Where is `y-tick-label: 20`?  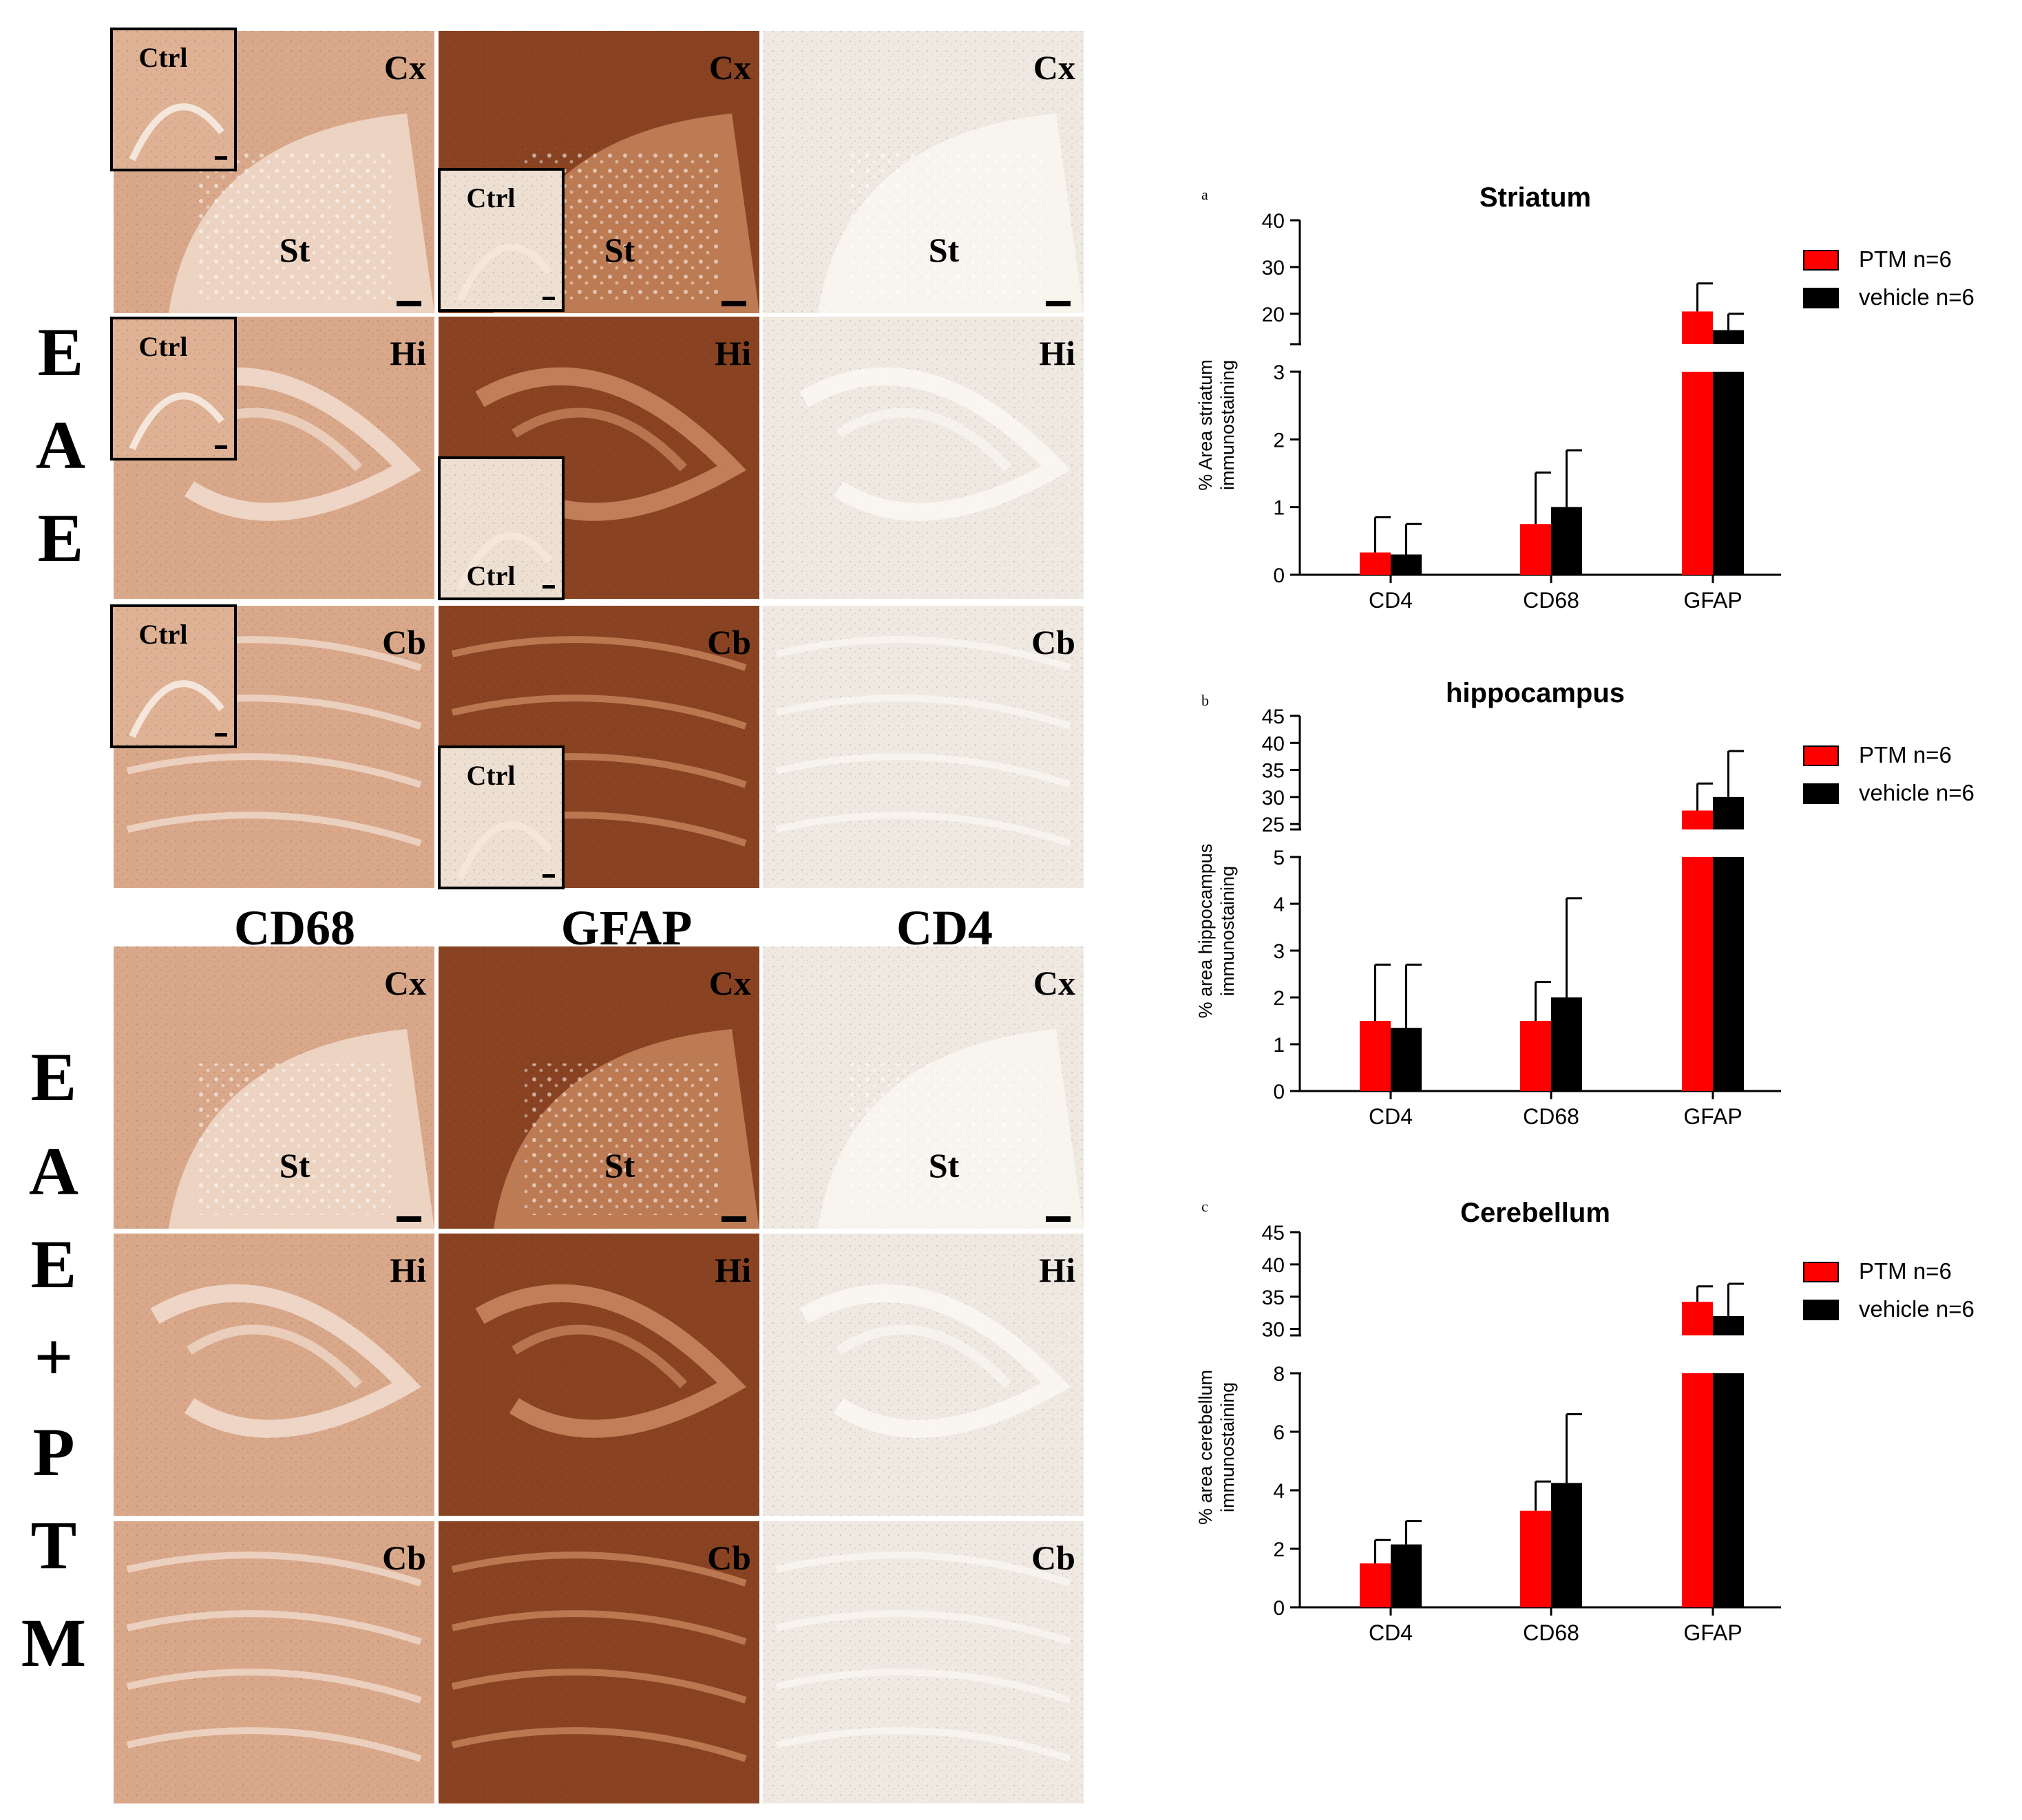
y-tick-label: 20 is located at coordinates (1273, 315).